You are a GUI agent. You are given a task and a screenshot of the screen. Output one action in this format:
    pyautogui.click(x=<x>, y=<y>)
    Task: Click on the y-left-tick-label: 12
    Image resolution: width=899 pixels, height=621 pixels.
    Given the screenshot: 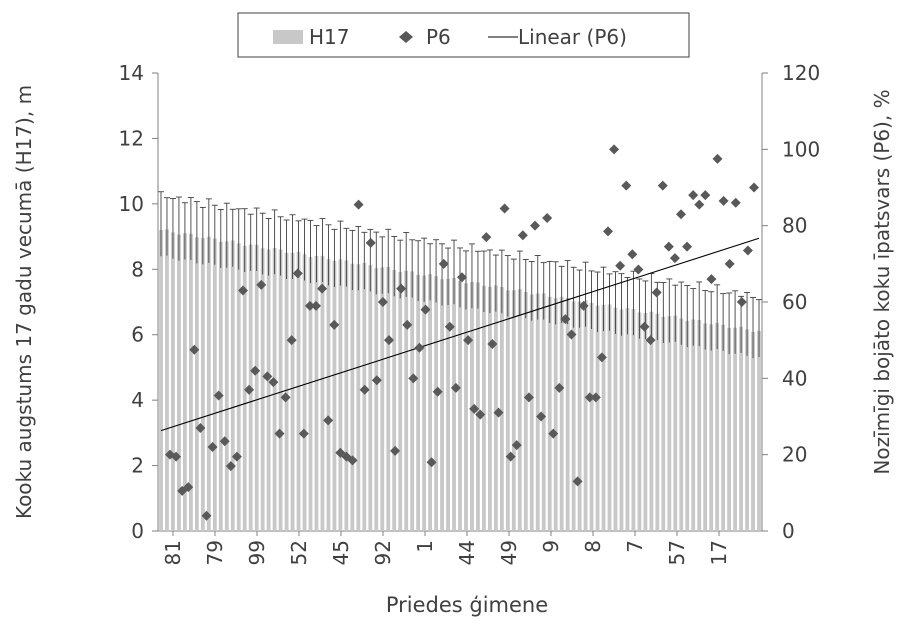 What is the action you would take?
    pyautogui.click(x=131, y=138)
    